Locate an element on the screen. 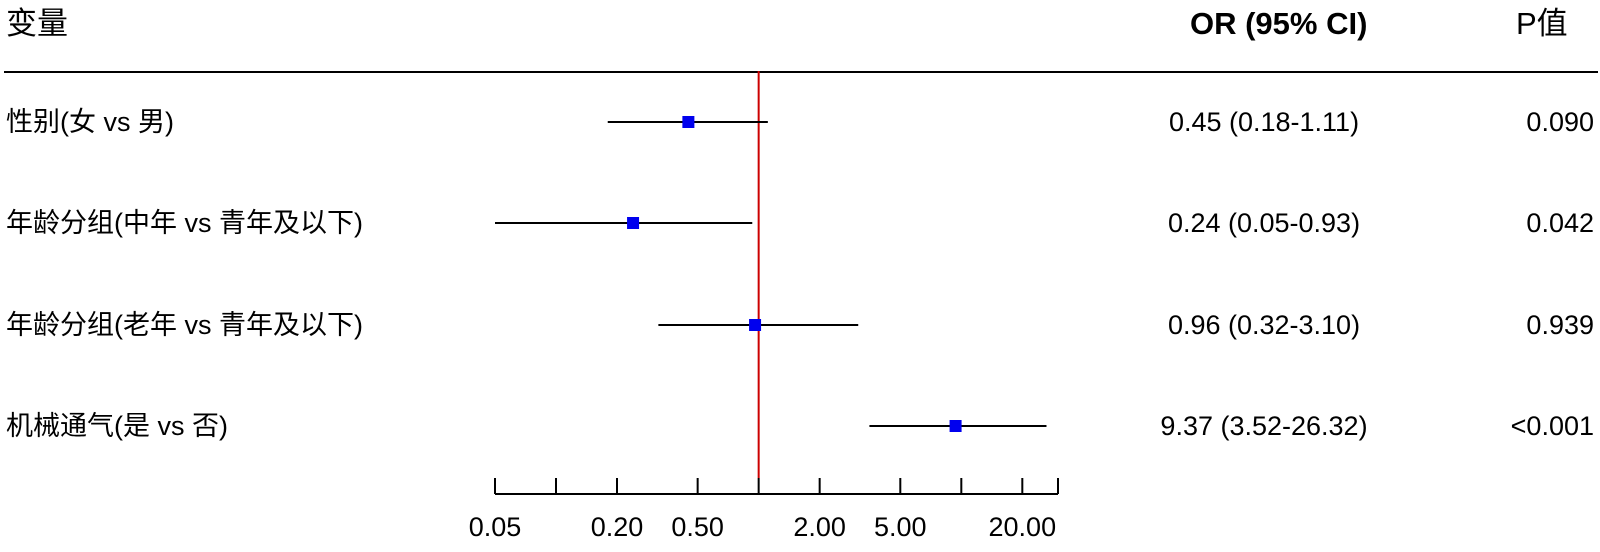 Image resolution: width=1600 pixels, height=552 pixels. row-p-value: 0.939 is located at coordinates (1560, 325).